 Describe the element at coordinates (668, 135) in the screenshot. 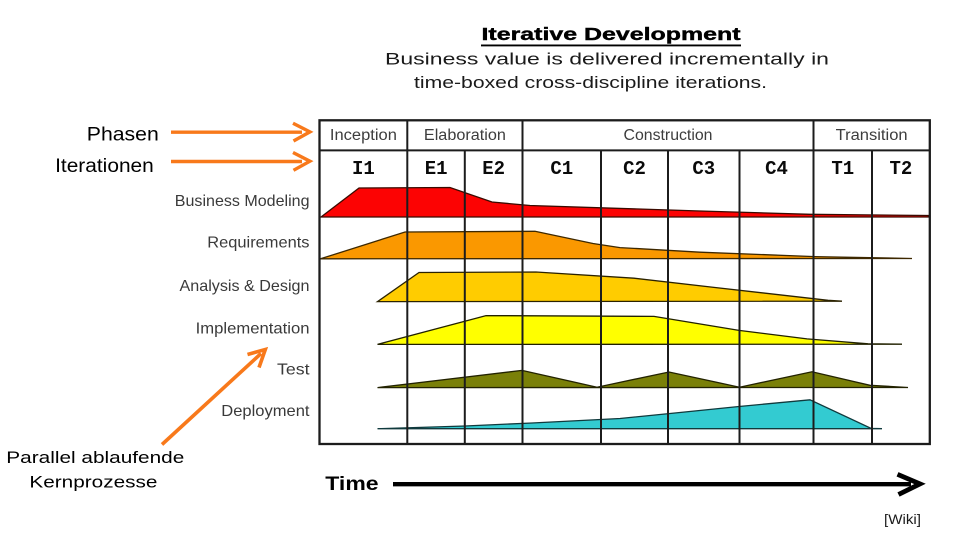

I see `svg-text: Construction` at that location.